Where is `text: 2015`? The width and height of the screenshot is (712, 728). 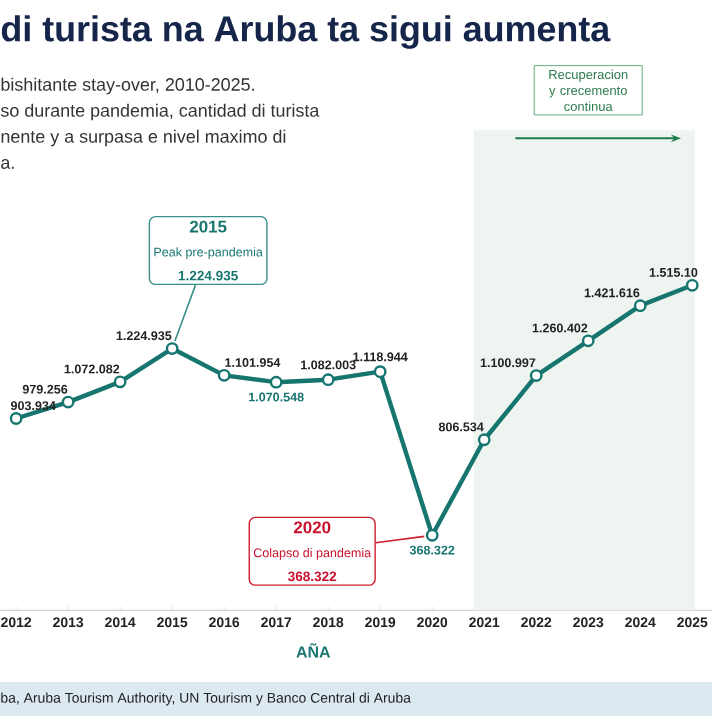 text: 2015 is located at coordinates (208, 226).